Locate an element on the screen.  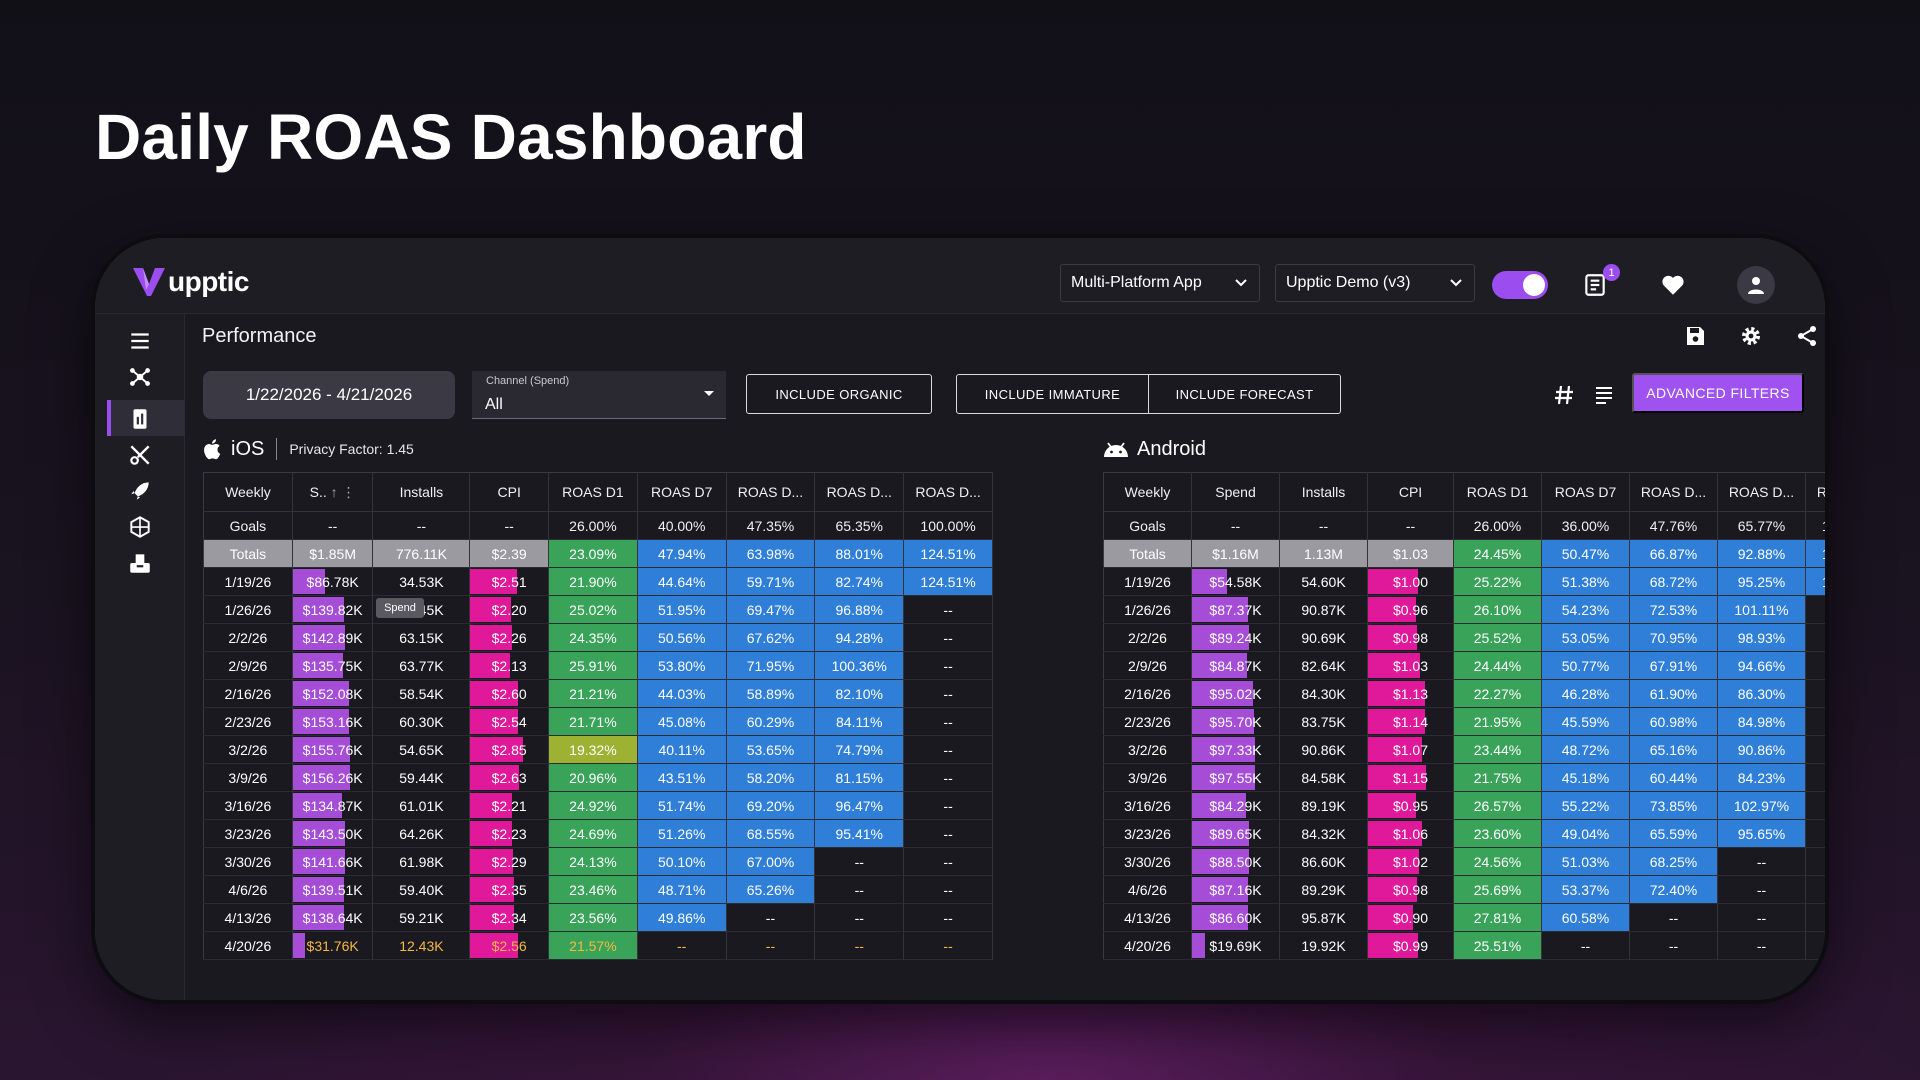
notification-badge: 1 is located at coordinates (1611, 272).